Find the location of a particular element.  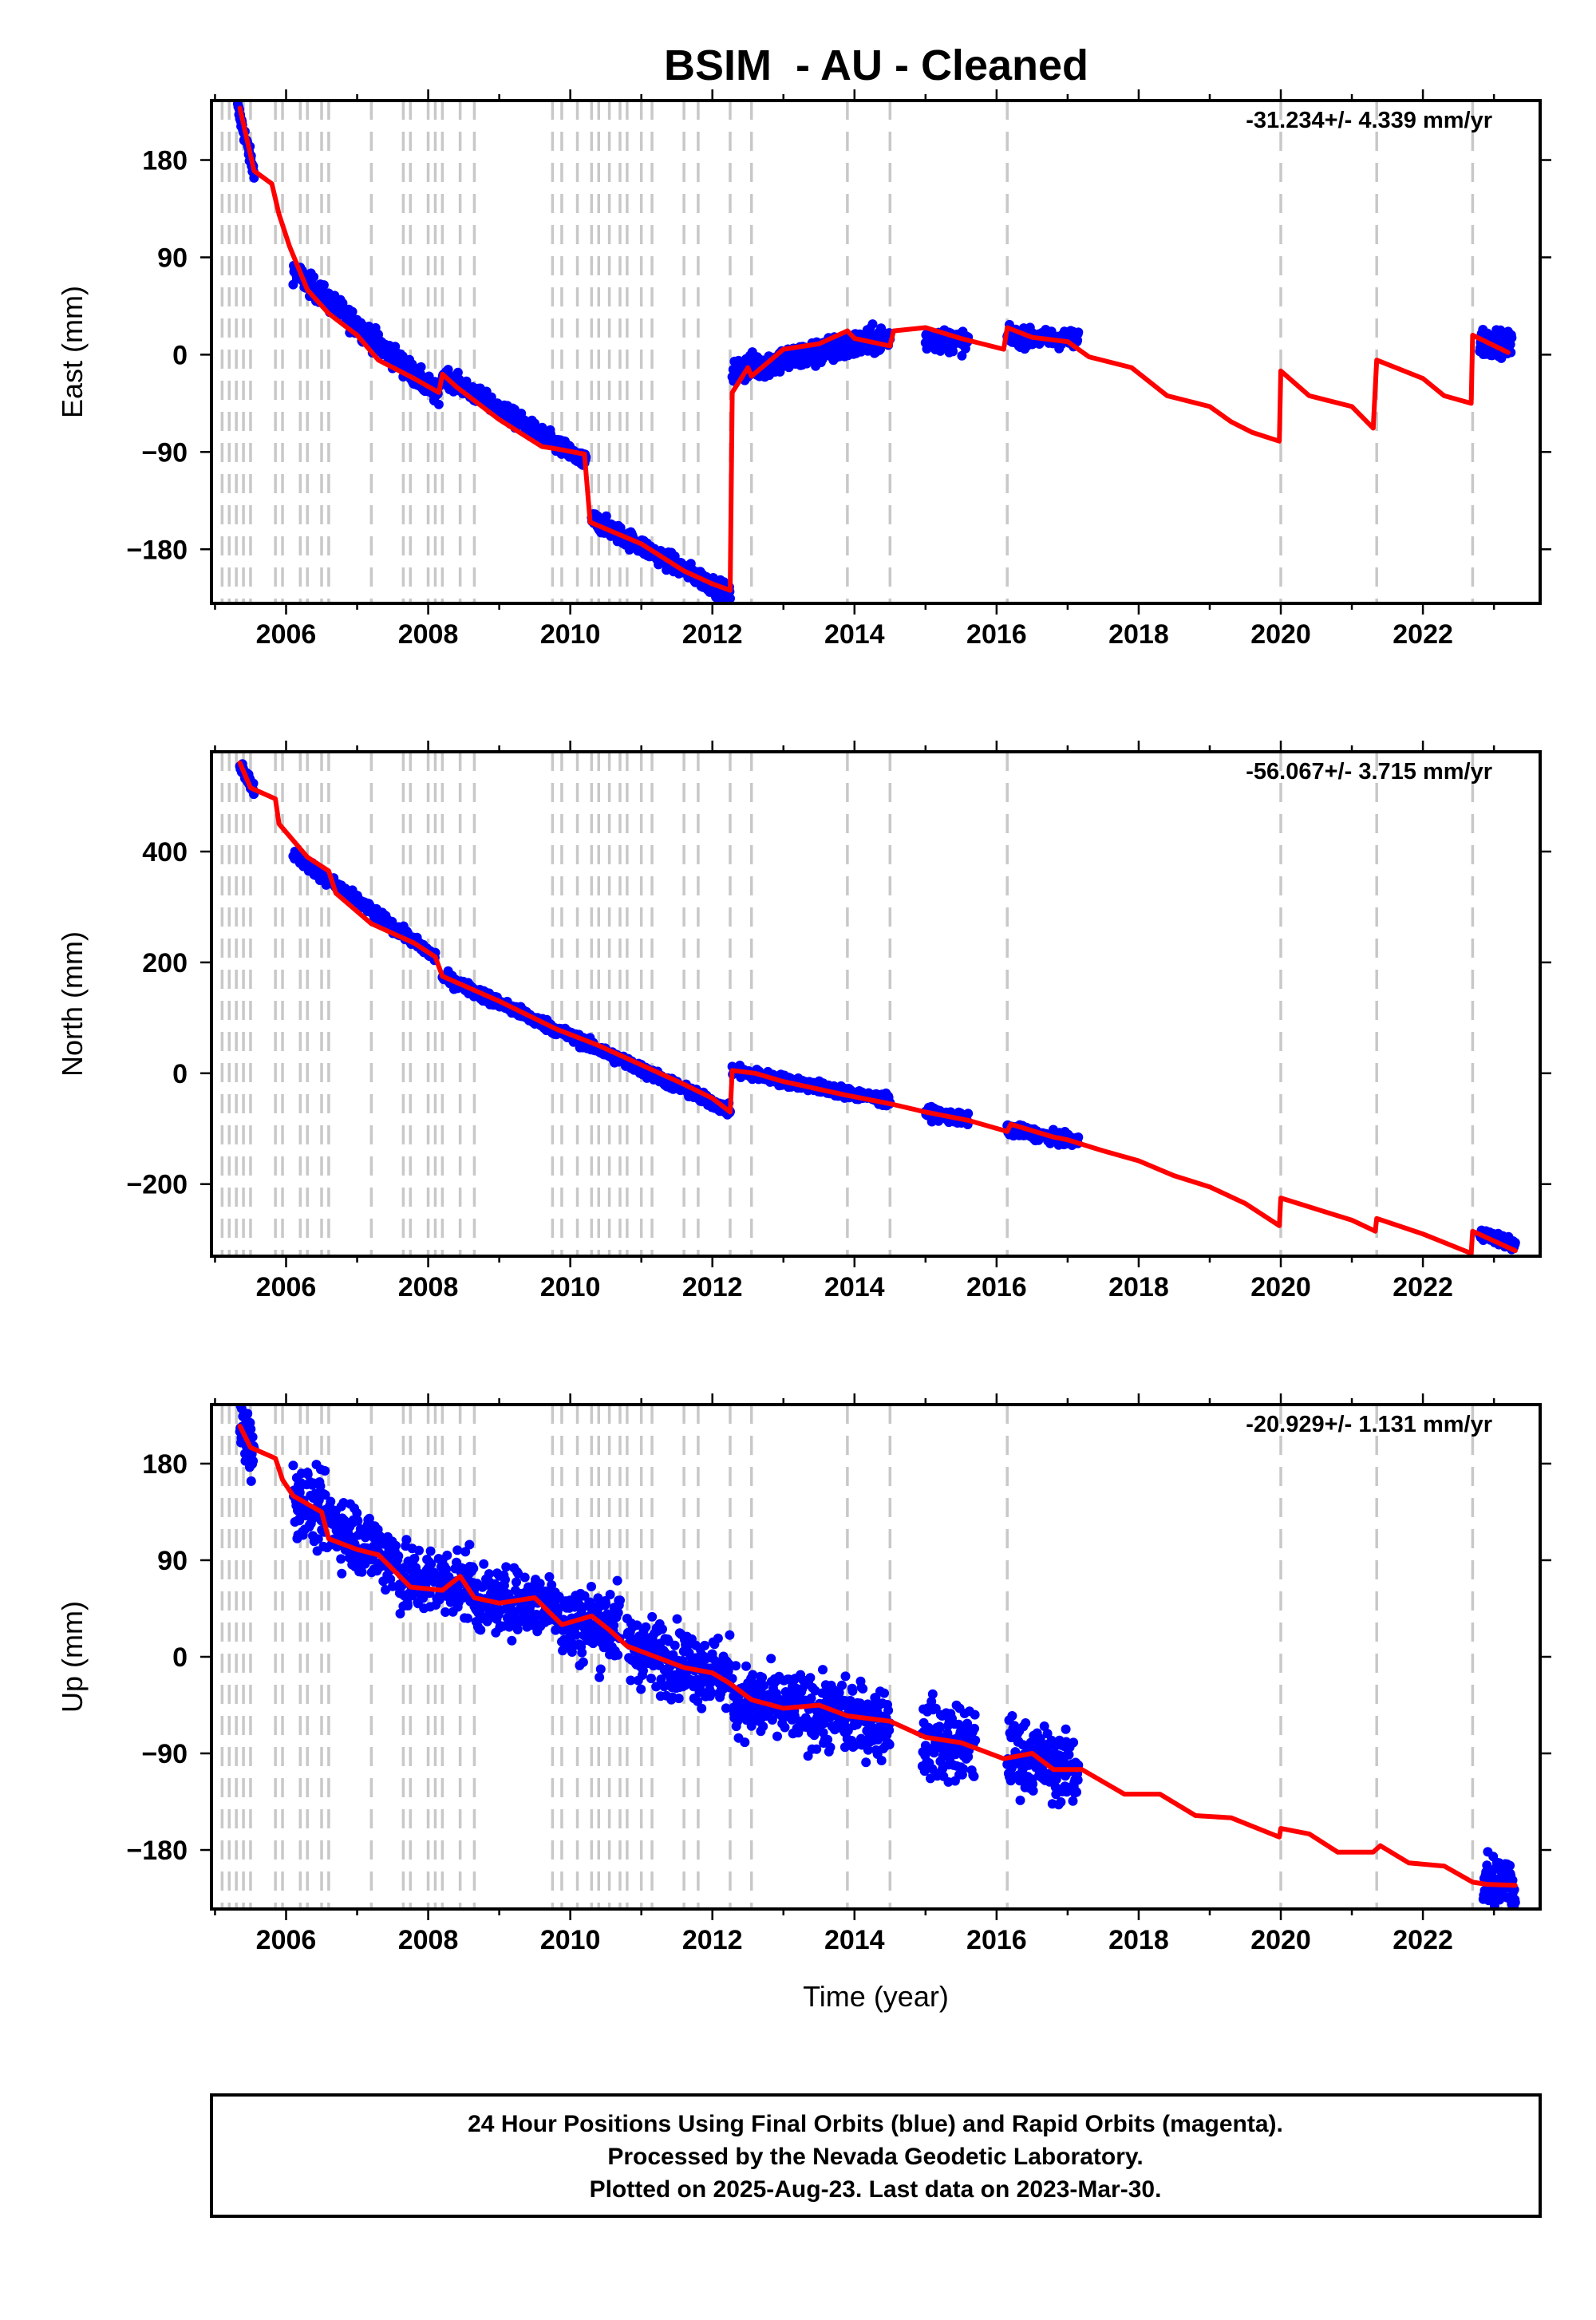

x-tick-label: 2022 is located at coordinates (1423, 634).